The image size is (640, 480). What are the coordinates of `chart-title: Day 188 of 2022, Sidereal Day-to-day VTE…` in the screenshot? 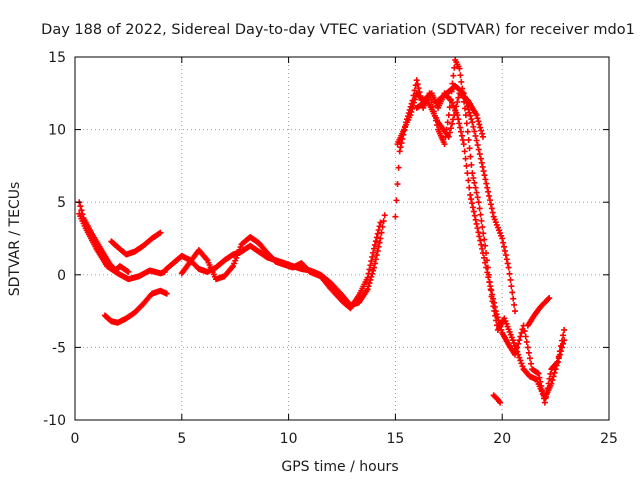 It's located at (338, 30).